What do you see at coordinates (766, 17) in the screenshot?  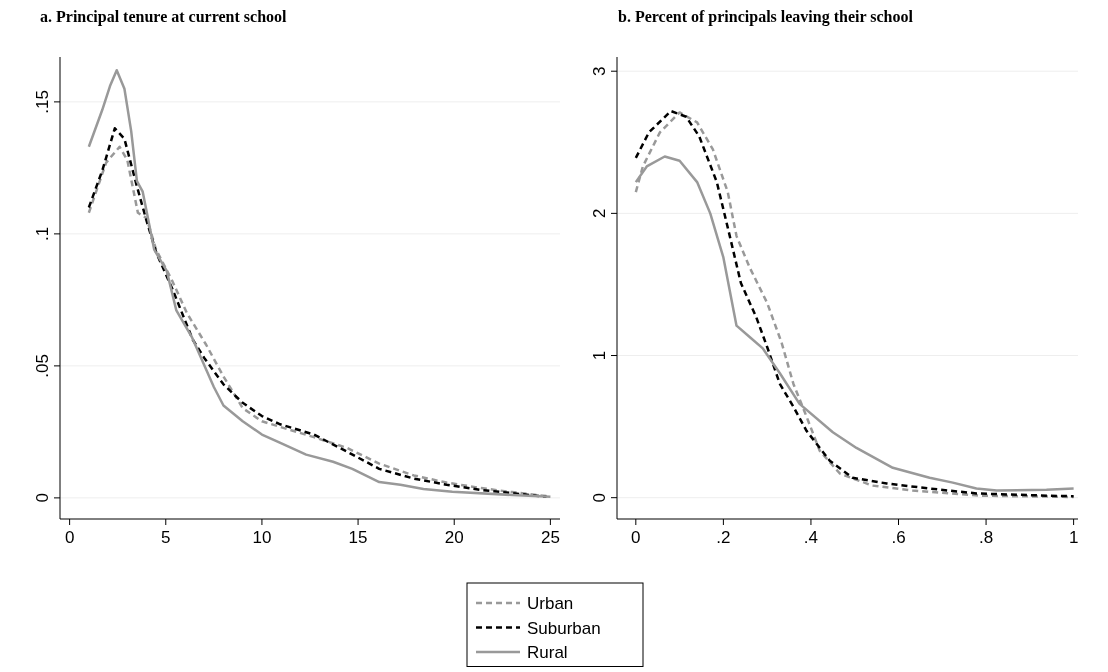 I see `chart-title: b. Percent of principals leaving their school` at bounding box center [766, 17].